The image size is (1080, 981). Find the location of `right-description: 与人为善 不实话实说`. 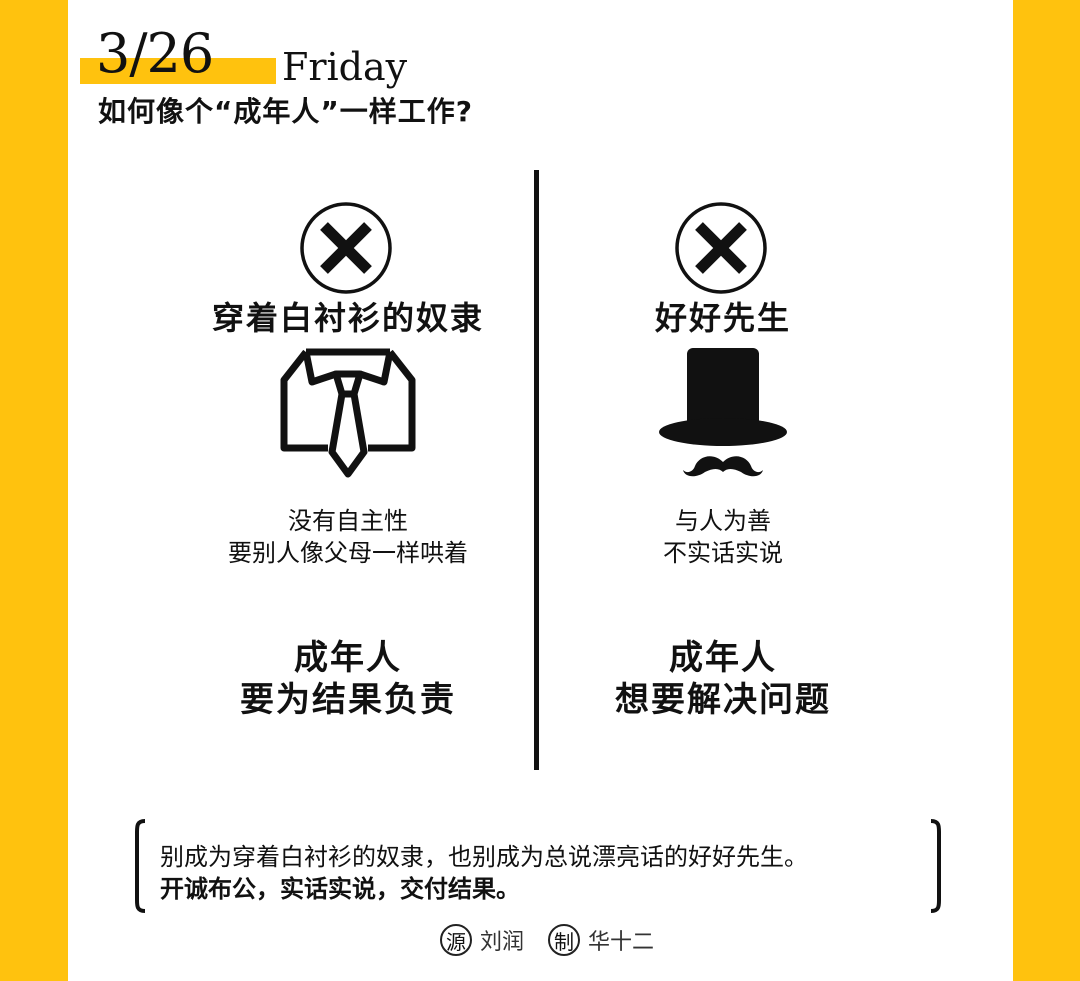

right-description: 与人为善 不实话实说 is located at coordinates (723, 537).